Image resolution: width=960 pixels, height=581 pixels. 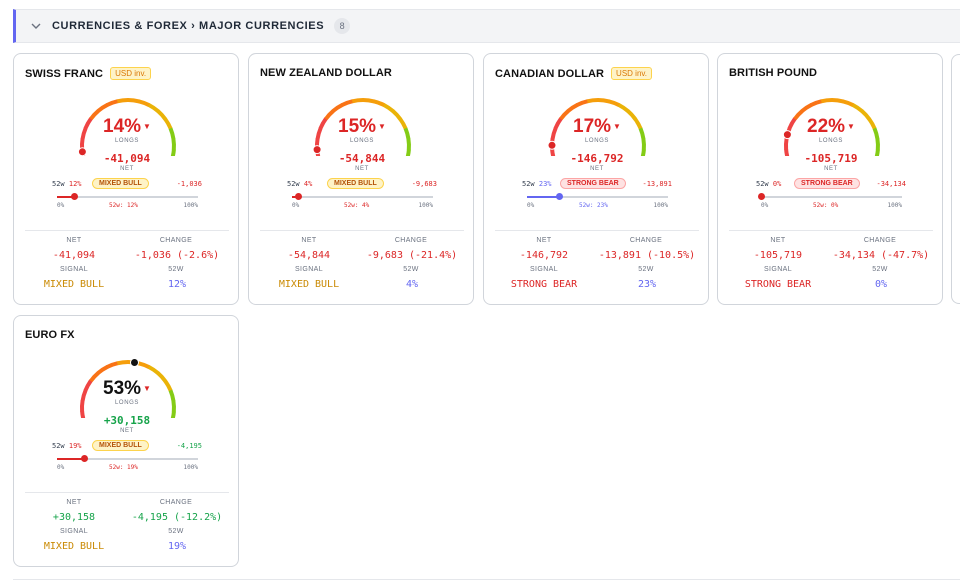 I want to click on longs-percent-value: 15%, so click(x=357, y=126).